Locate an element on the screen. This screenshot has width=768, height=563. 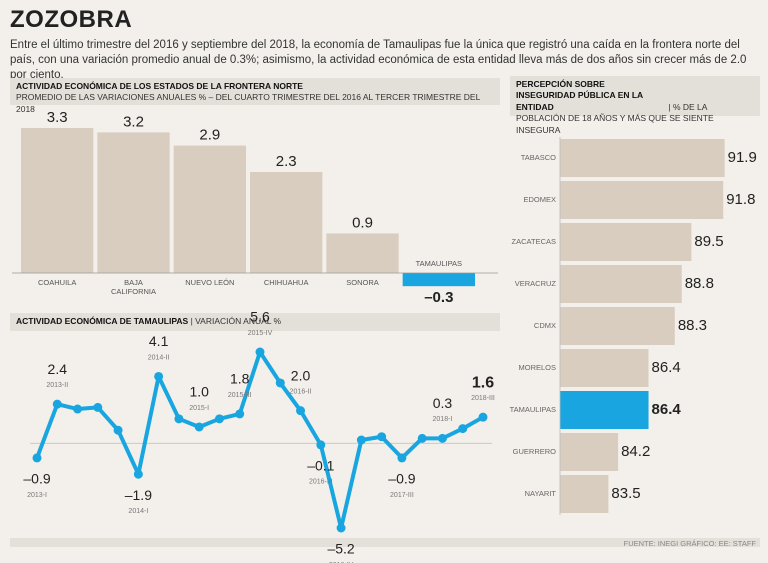
category-label: CDMX is located at coordinates (545, 325).